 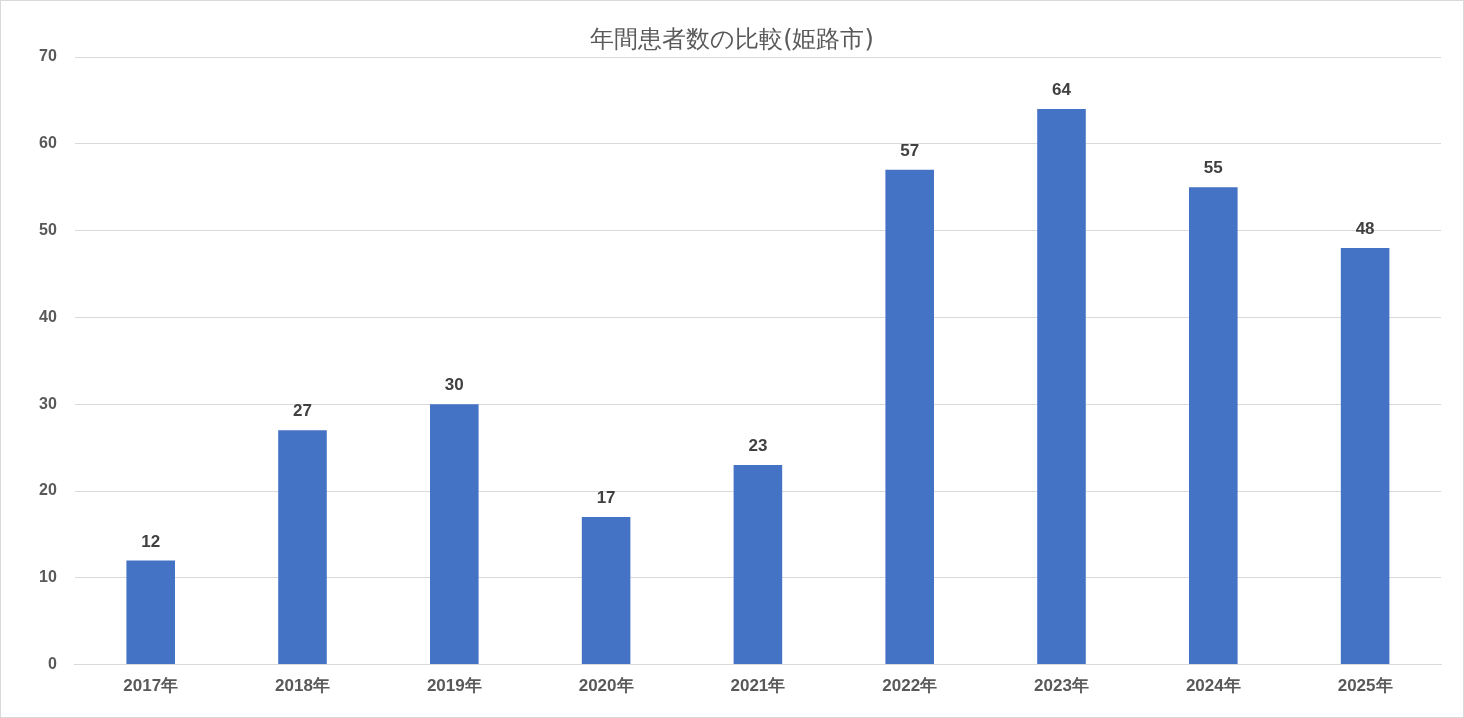 I want to click on x-tick-label: 2025年, so click(x=1365, y=686).